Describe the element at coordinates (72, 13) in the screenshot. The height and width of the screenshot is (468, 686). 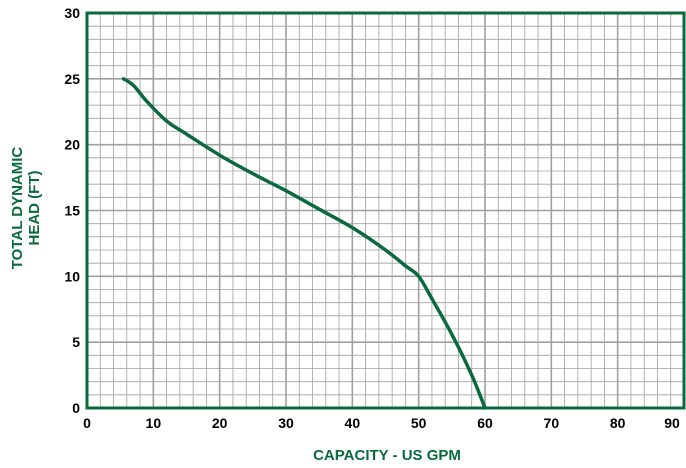
I see `y-tick-label: 30` at that location.